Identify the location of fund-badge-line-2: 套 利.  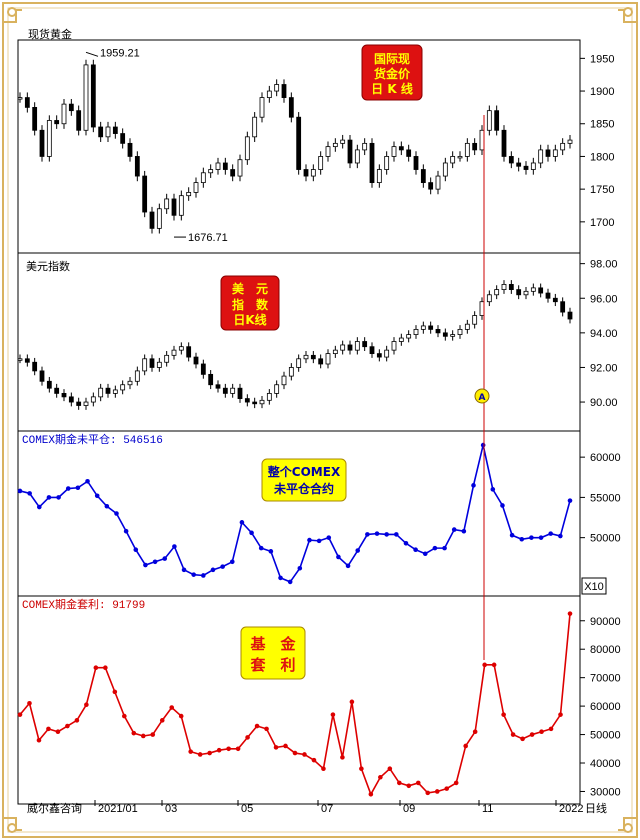
(272, 665).